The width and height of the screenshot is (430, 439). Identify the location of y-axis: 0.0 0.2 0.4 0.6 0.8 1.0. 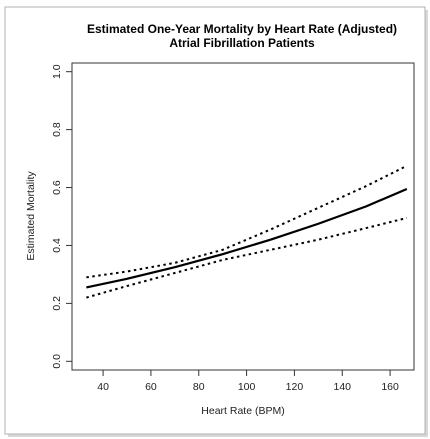
(61, 216).